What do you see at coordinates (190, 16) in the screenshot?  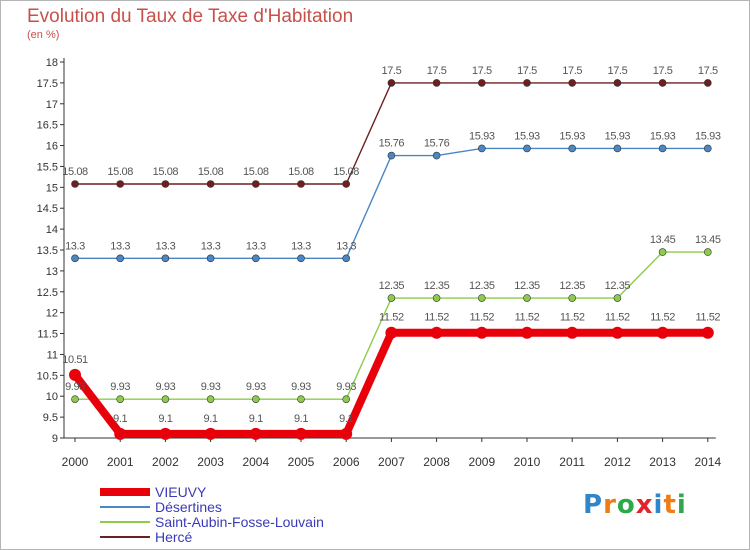 I see `chart-title: Evolution du Taux de Taxe d'Habitation` at bounding box center [190, 16].